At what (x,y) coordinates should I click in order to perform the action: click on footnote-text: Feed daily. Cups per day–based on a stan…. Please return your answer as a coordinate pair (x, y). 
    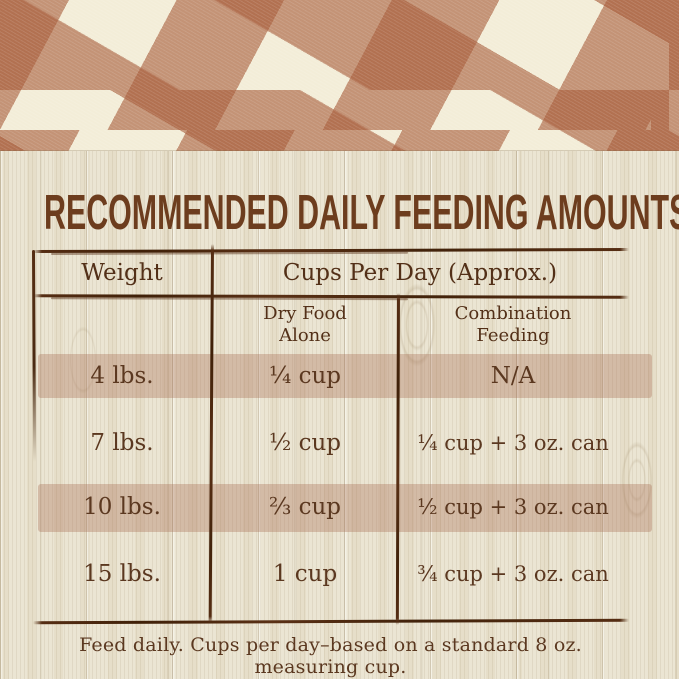
    Looking at the image, I should click on (330, 656).